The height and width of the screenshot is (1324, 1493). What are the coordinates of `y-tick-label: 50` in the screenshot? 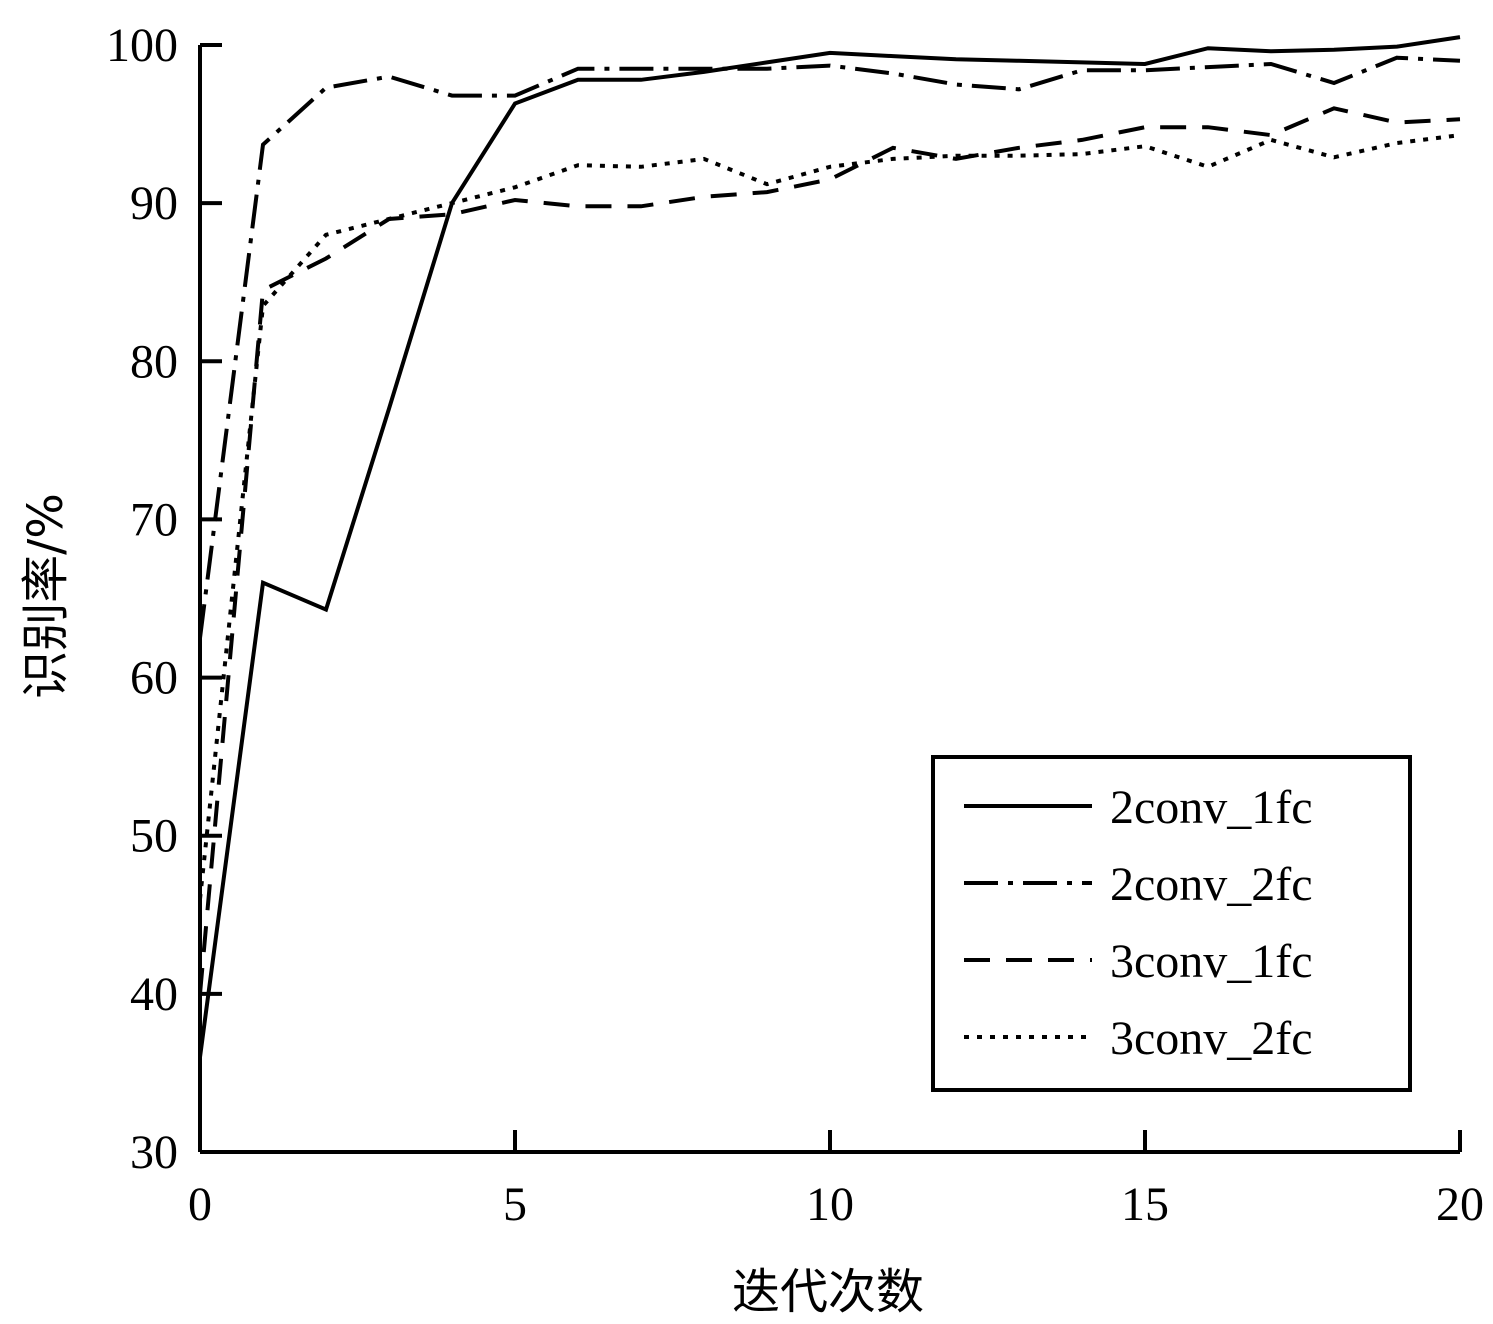 It's located at (154, 836).